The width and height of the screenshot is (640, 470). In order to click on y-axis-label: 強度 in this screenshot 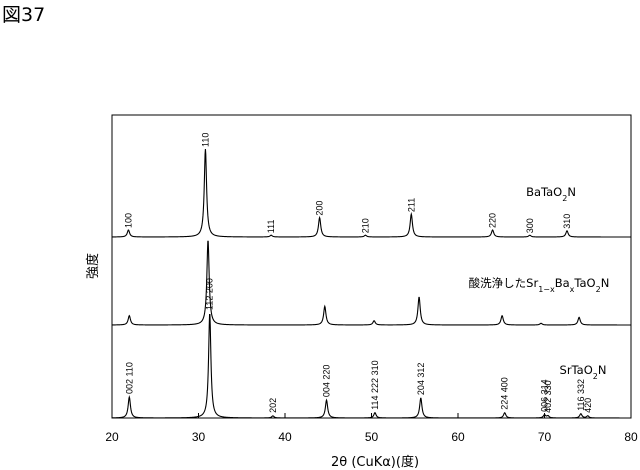, I will do `click(93, 266)`.